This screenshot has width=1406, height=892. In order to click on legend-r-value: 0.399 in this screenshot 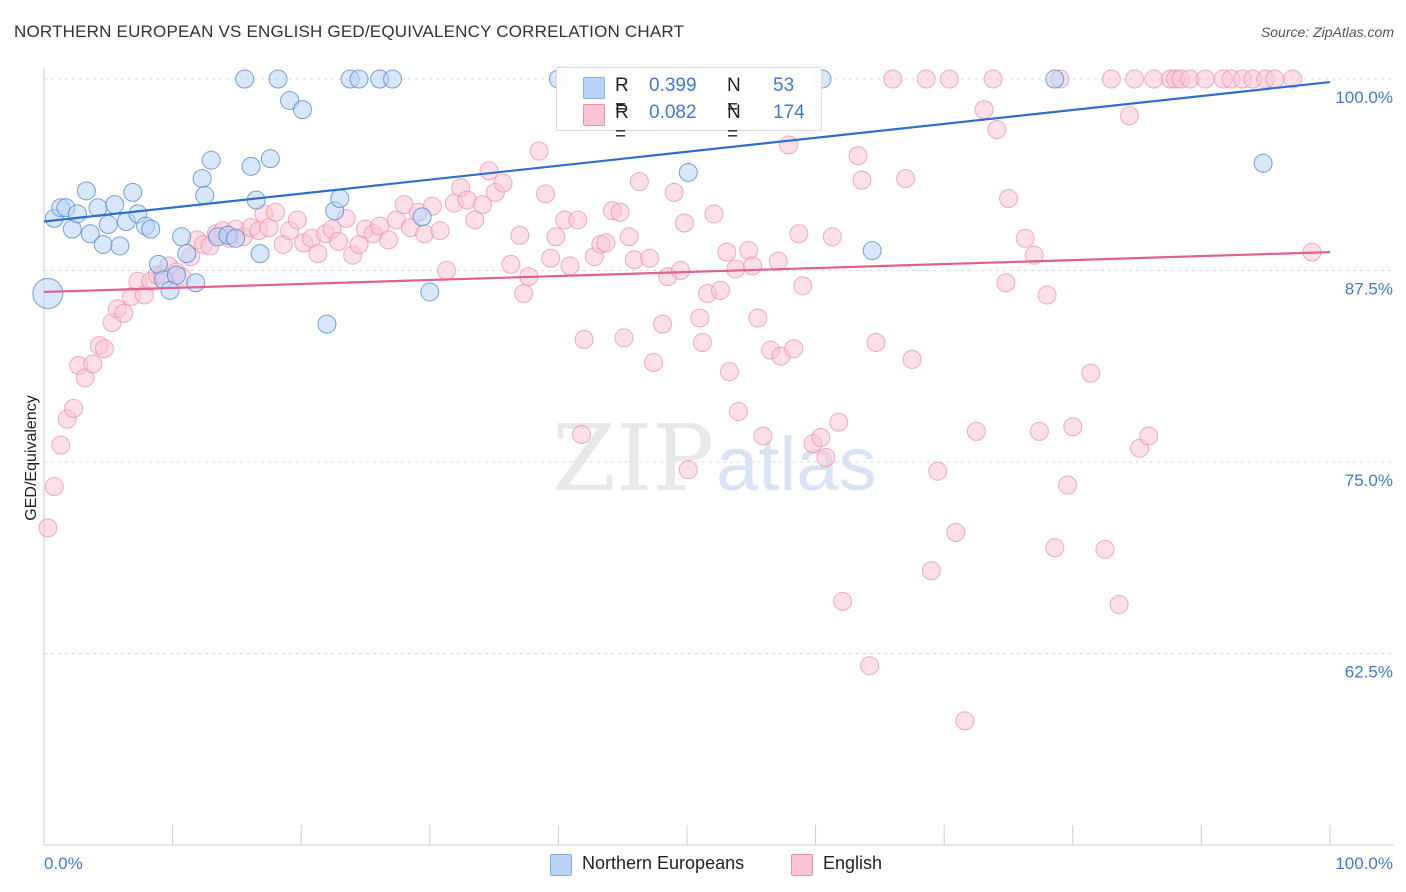, I will do `click(673, 85)`.